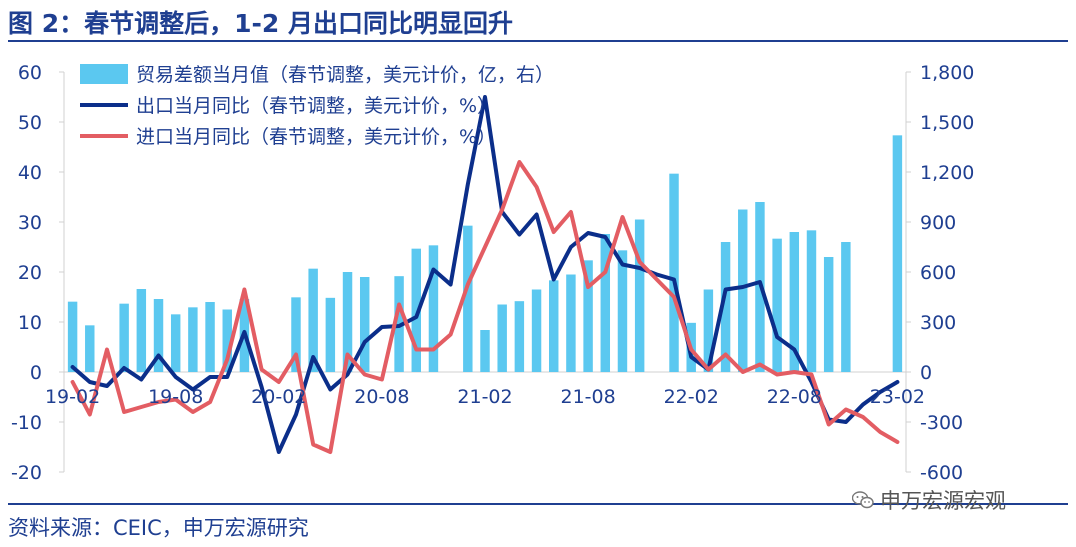 The height and width of the screenshot is (547, 1076). Describe the element at coordinates (104, 74) in the screenshot. I see `legend-swatch-bar` at that location.